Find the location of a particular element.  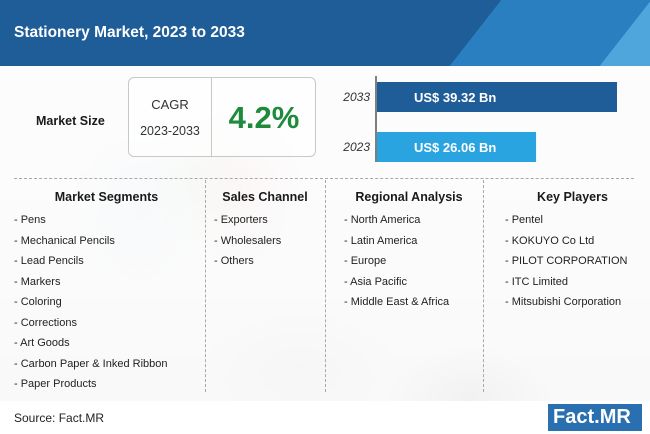

list-item: - Paper Products is located at coordinates (55, 384).